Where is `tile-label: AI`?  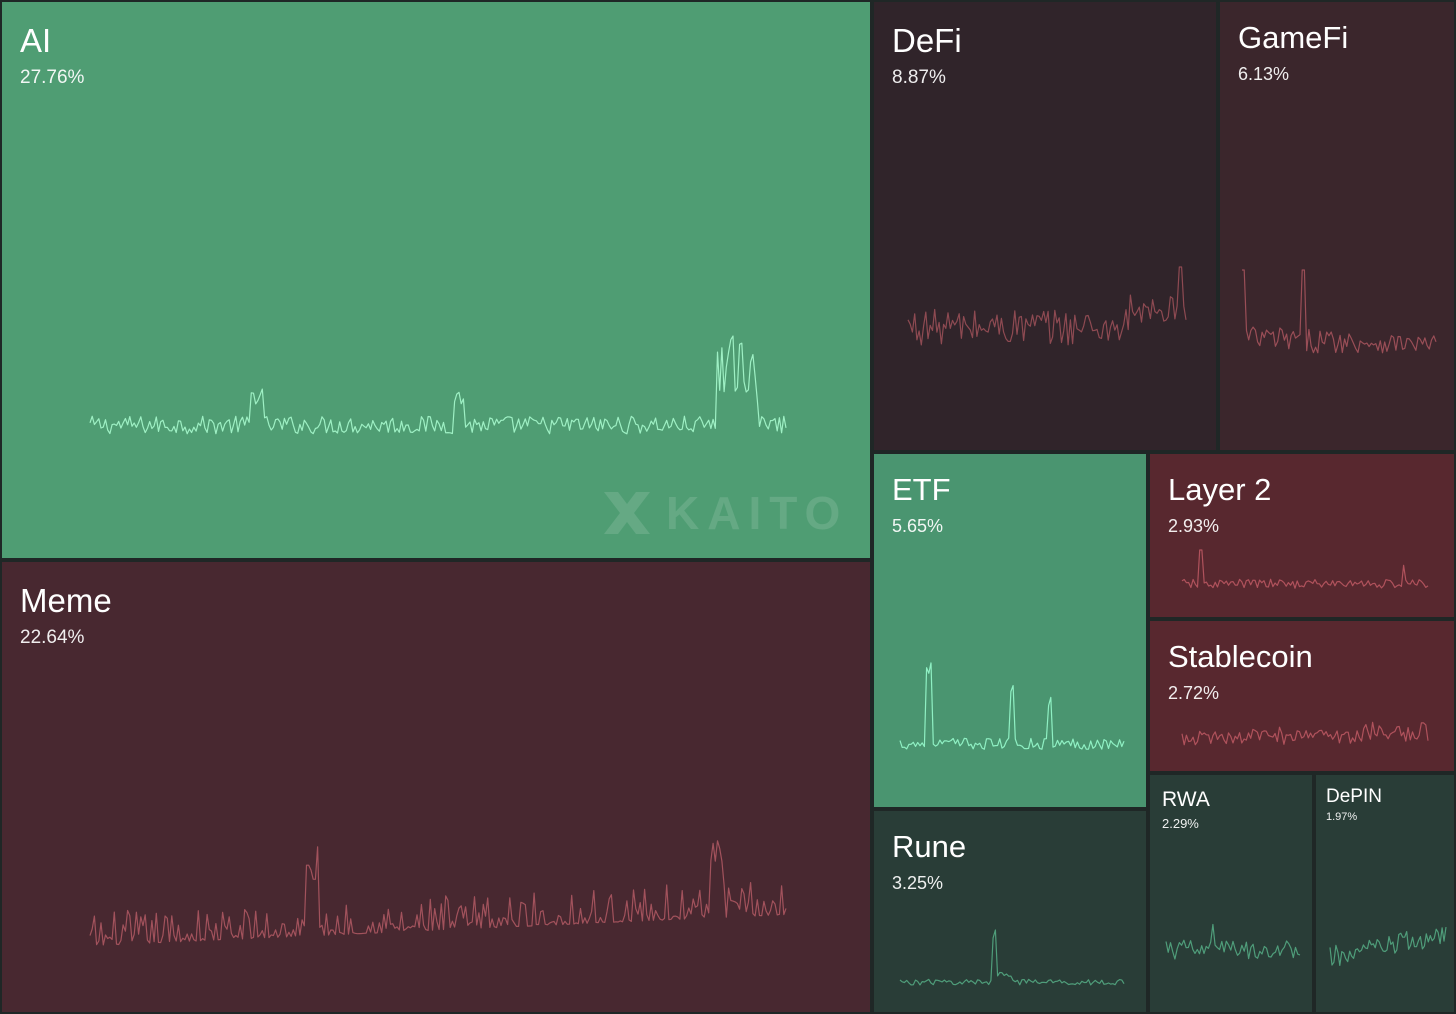 tile-label: AI is located at coordinates (36, 40).